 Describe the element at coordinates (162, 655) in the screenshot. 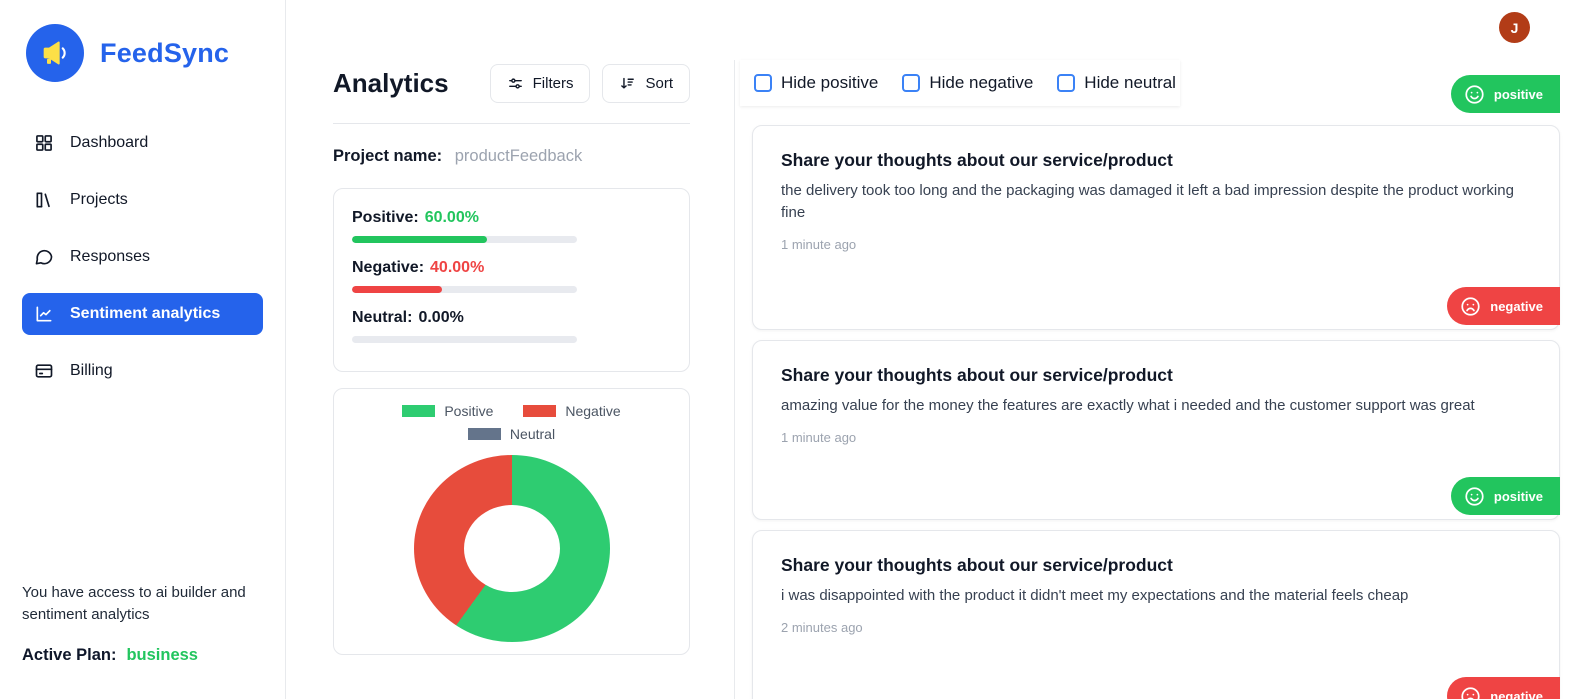

I see `active-plan-value: business` at that location.